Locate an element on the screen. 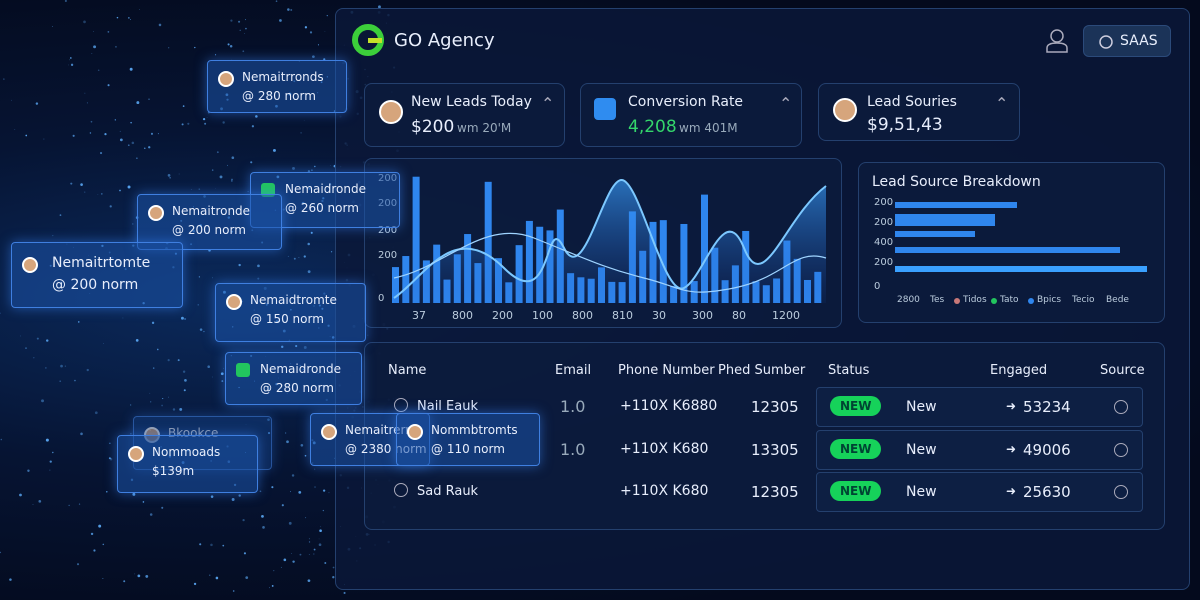 The image size is (1200, 600). card-name: Nemaitrtomte is located at coordinates (101, 263).